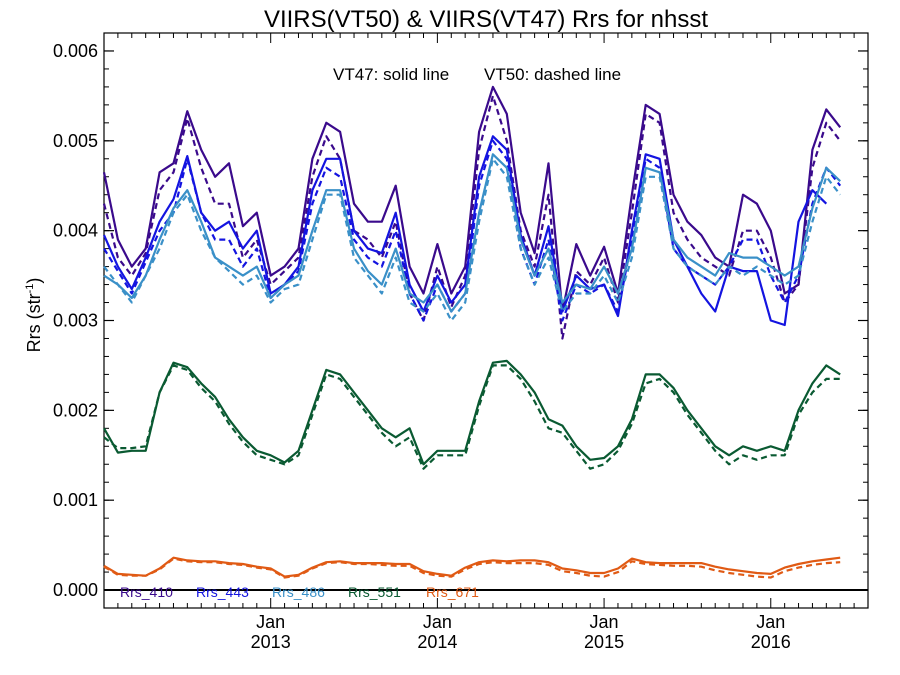 The image size is (900, 675). What do you see at coordinates (75, 500) in the screenshot?
I see `y-tick-label: 0.001` at bounding box center [75, 500].